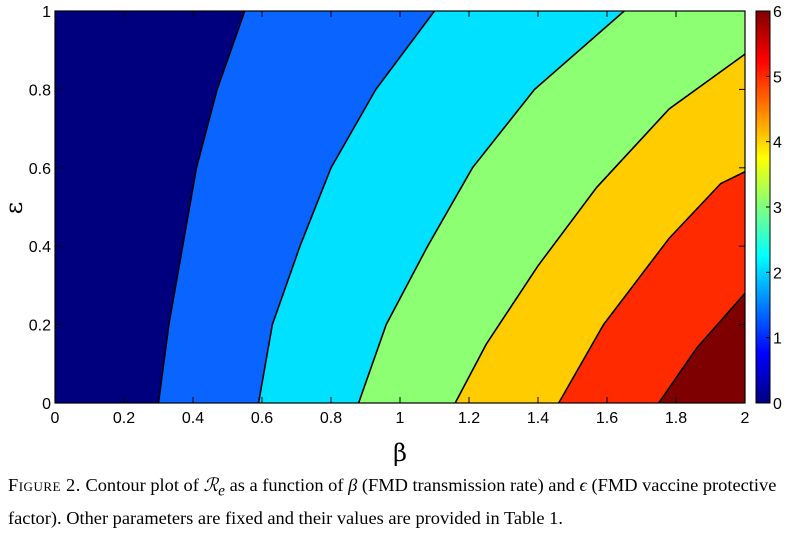 This screenshot has height=560, width=788. Describe the element at coordinates (468, 485) in the screenshot. I see `caption-text-after-beta: (FMD transmission rate) and` at that location.